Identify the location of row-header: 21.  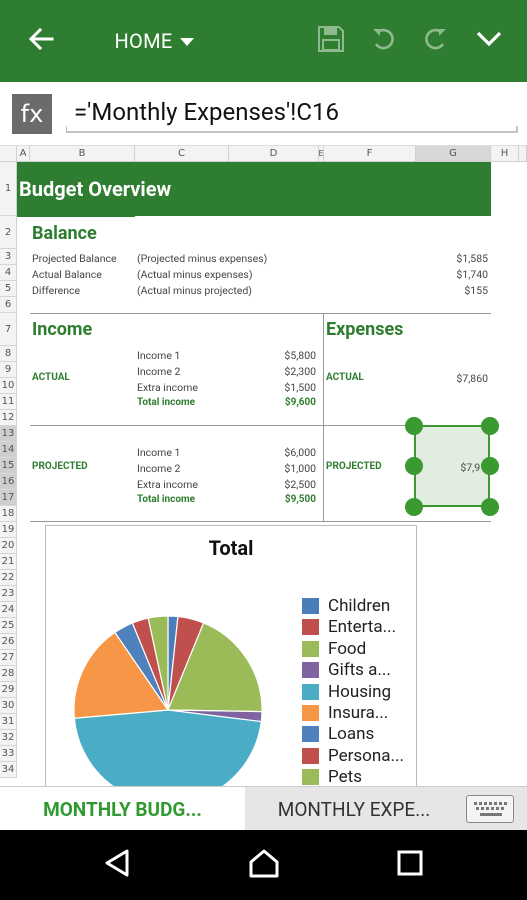
(8, 562).